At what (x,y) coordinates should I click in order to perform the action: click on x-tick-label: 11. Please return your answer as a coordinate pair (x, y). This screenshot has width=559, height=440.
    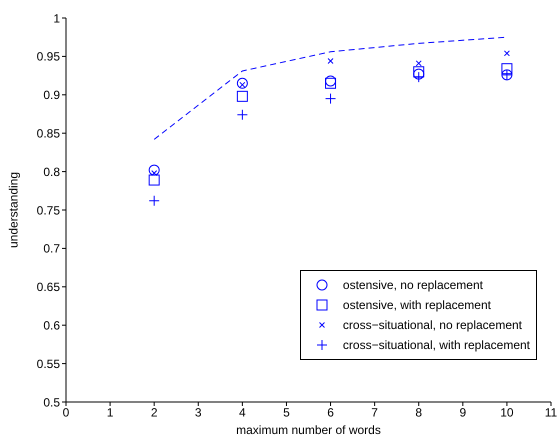
    Looking at the image, I should click on (551, 413).